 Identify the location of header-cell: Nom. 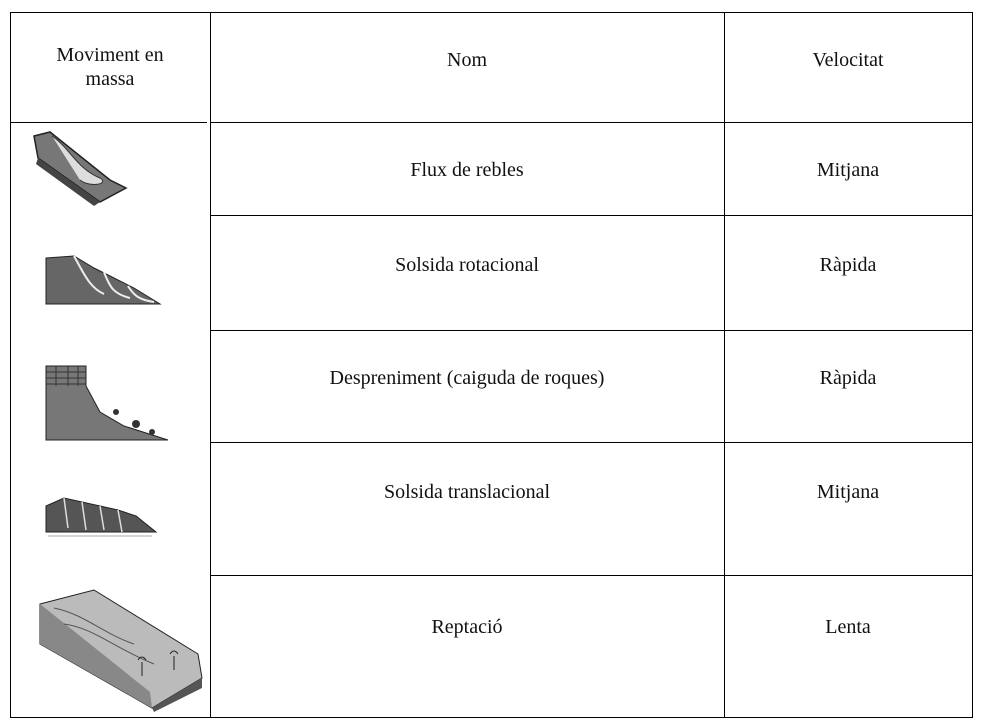
(467, 60).